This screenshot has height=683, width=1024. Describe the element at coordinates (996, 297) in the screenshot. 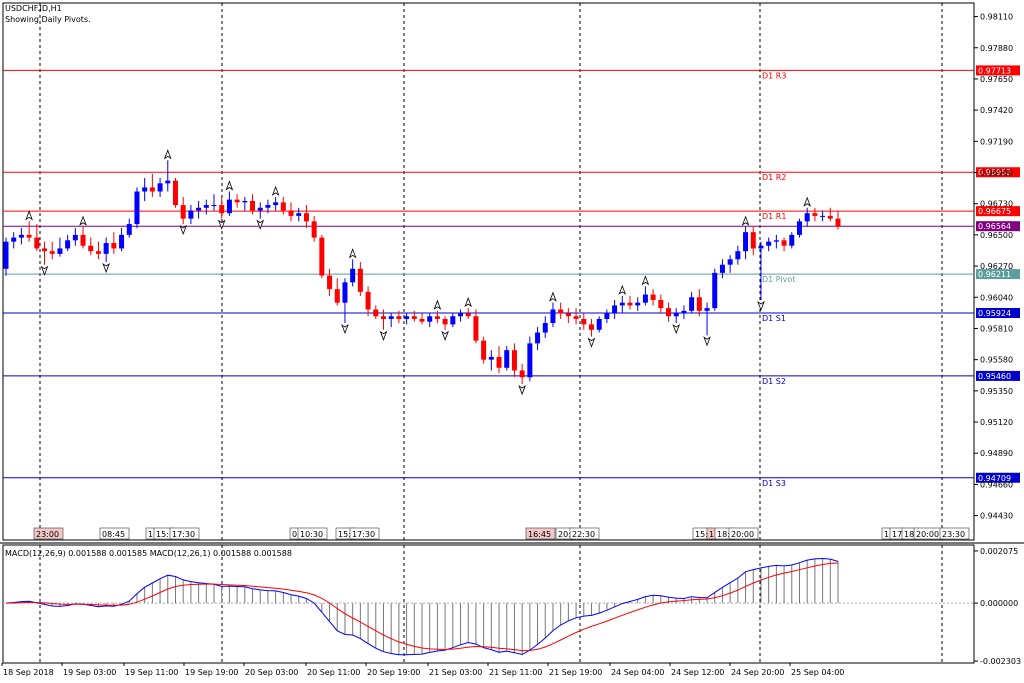

I see `y-tick-label: 0.96040` at that location.